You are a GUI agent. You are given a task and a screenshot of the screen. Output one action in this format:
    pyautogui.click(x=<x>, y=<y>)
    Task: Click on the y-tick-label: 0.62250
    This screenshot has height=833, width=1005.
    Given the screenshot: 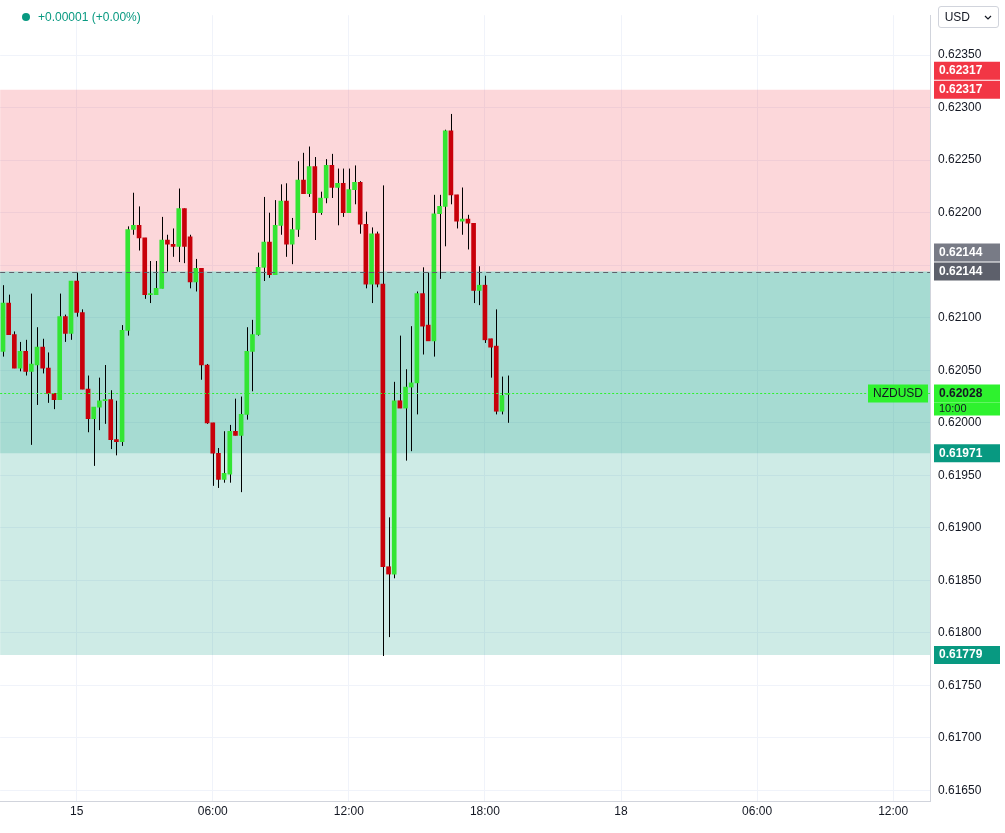 What is the action you would take?
    pyautogui.click(x=960, y=159)
    